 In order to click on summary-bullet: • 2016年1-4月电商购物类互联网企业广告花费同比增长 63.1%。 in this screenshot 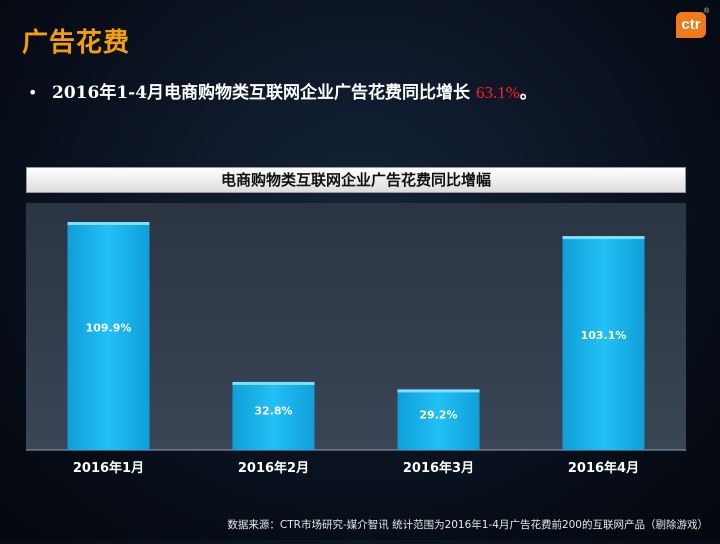, I will do `click(282, 90)`.